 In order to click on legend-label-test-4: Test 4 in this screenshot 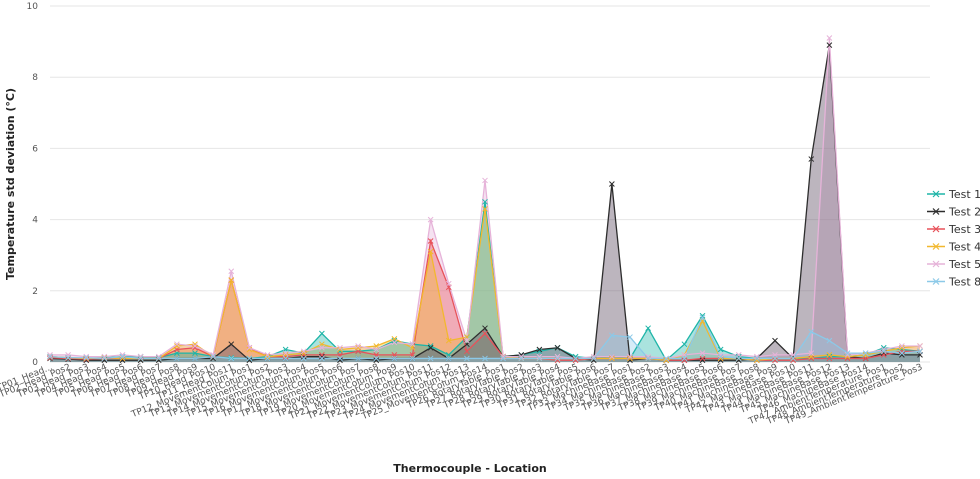, I will do `click(964, 247)`.